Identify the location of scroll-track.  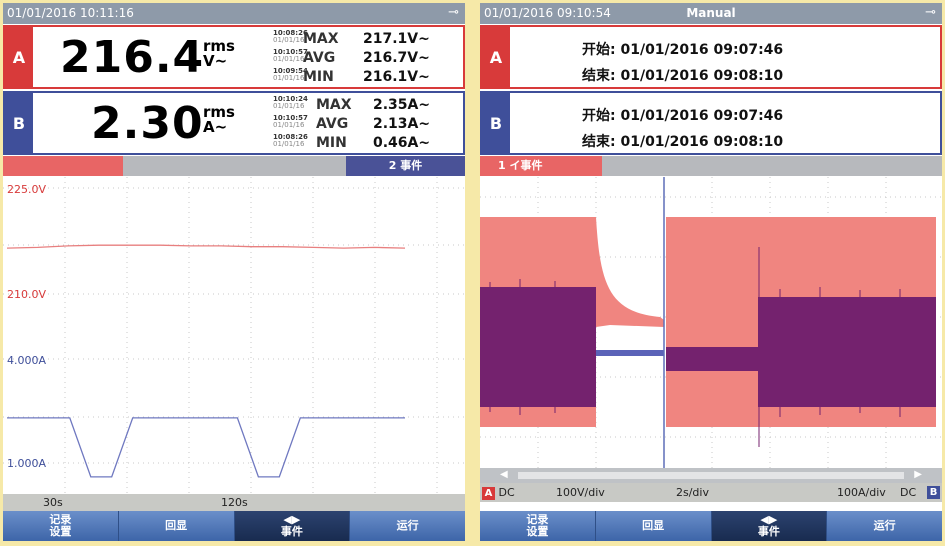
(711, 475).